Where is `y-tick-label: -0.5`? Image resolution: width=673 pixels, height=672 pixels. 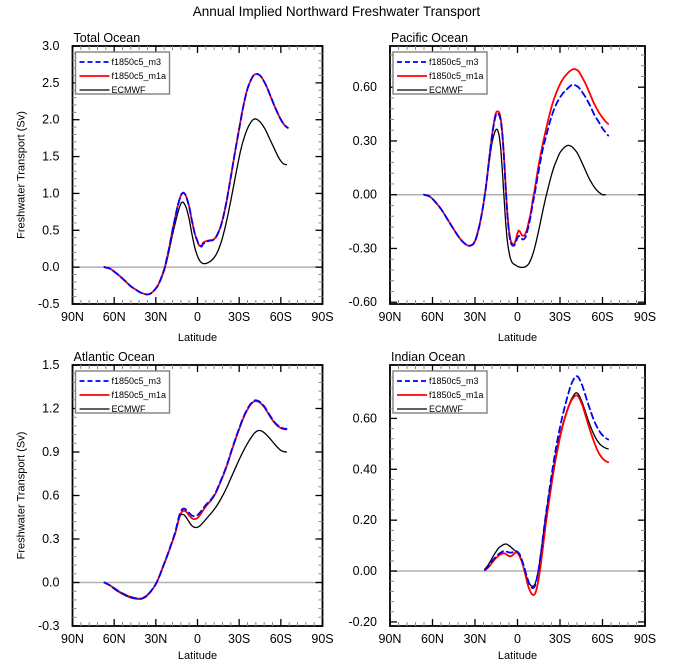 y-tick-label: -0.5 is located at coordinates (49, 304).